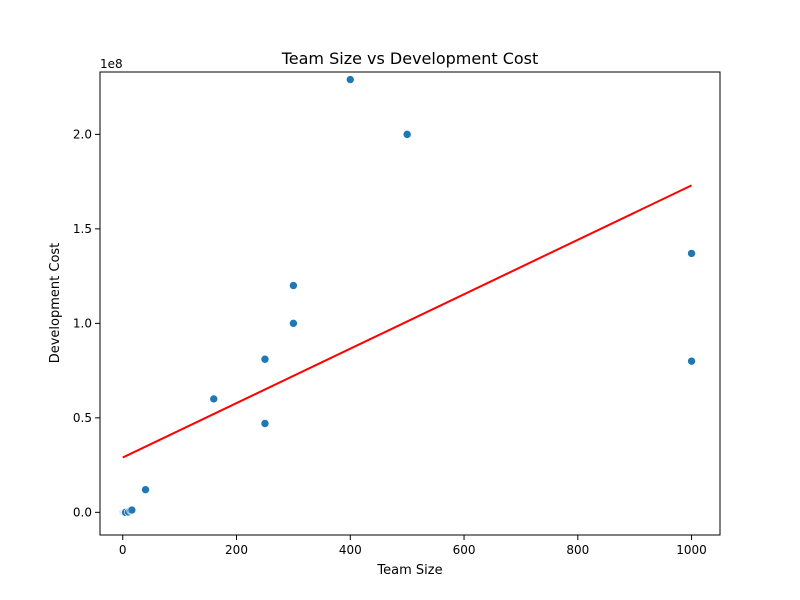 This screenshot has height=600, width=800. Describe the element at coordinates (409, 570) in the screenshot. I see `x-axis-label: Team Size` at that location.